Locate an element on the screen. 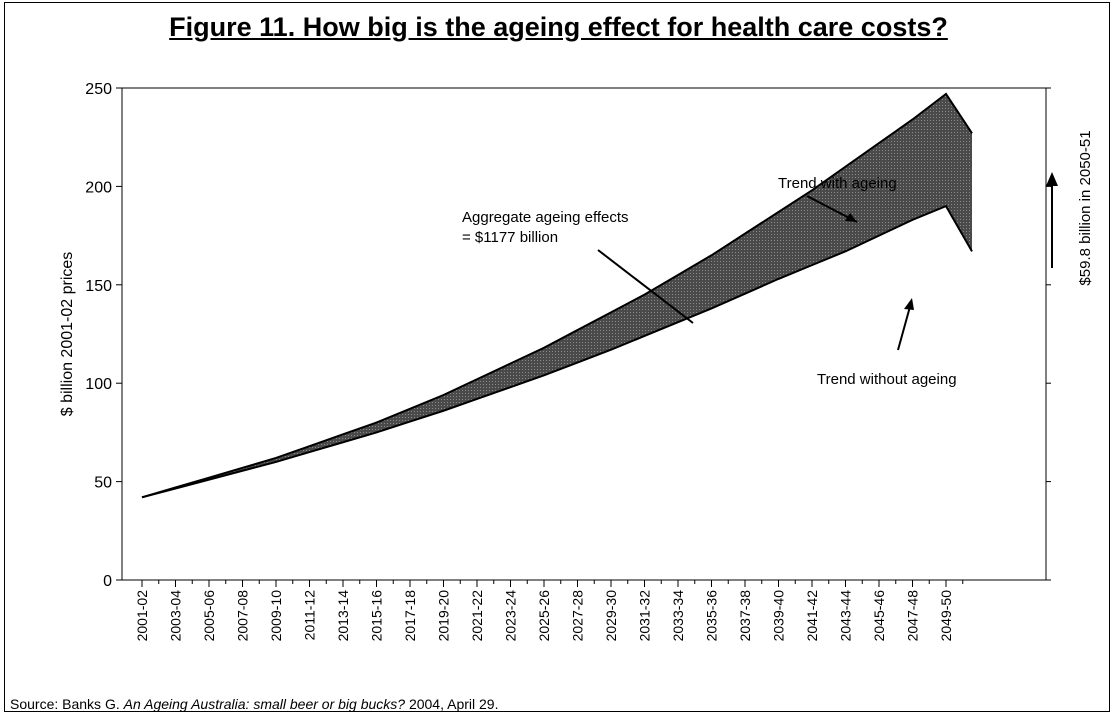  aggregate-label-line2: = $1177 billion is located at coordinates (510, 237).